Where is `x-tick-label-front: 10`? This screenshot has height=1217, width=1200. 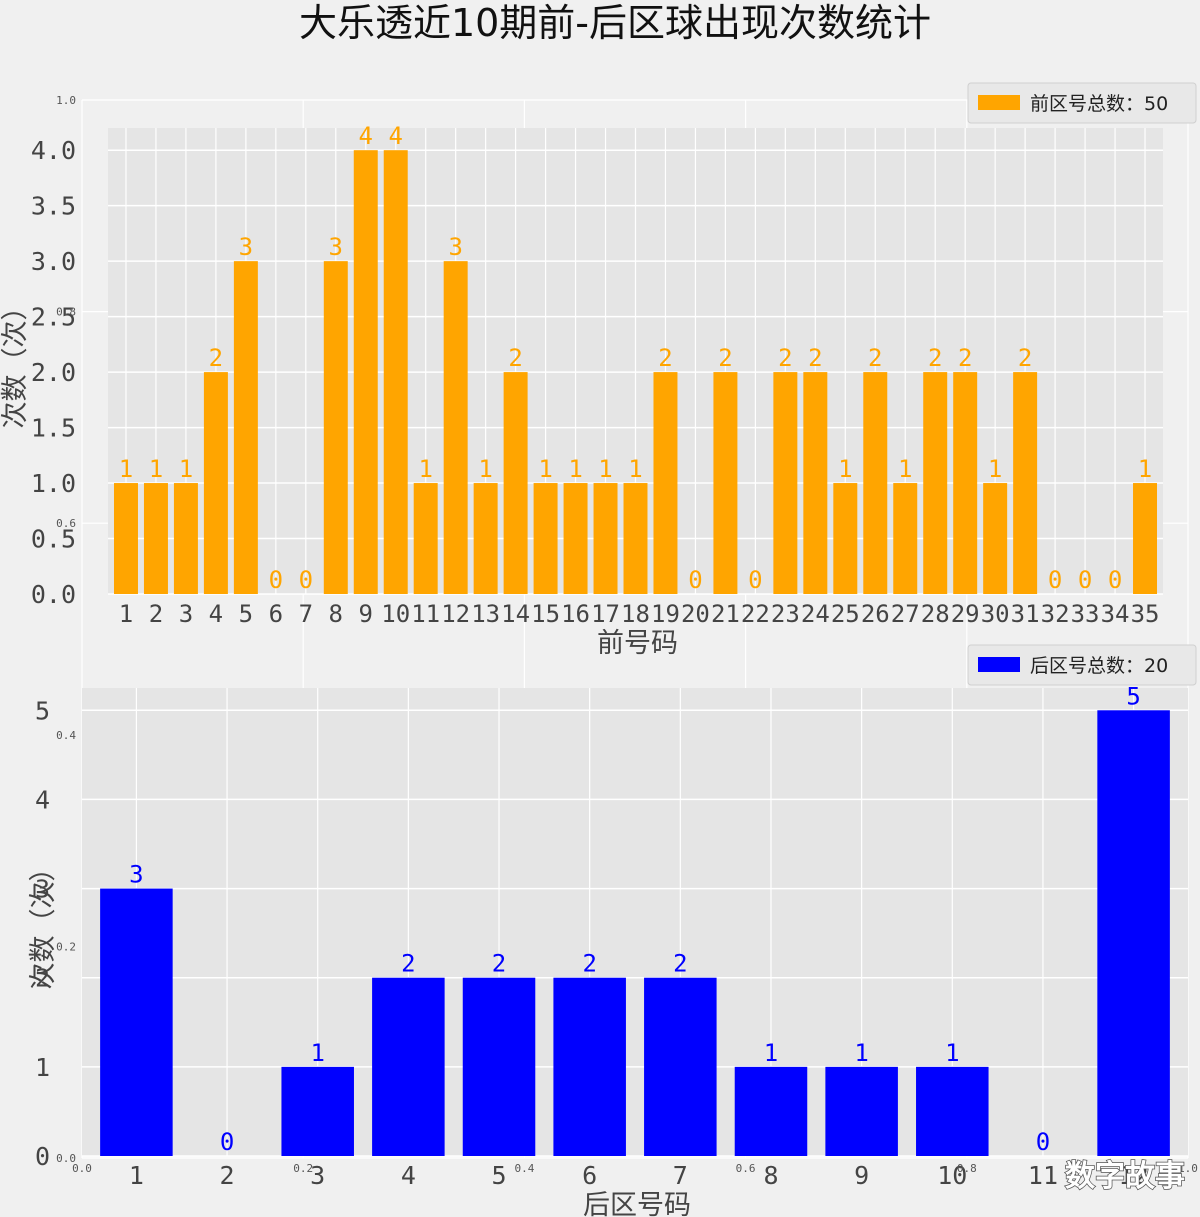 x-tick-label-front: 10 is located at coordinates (395, 614).